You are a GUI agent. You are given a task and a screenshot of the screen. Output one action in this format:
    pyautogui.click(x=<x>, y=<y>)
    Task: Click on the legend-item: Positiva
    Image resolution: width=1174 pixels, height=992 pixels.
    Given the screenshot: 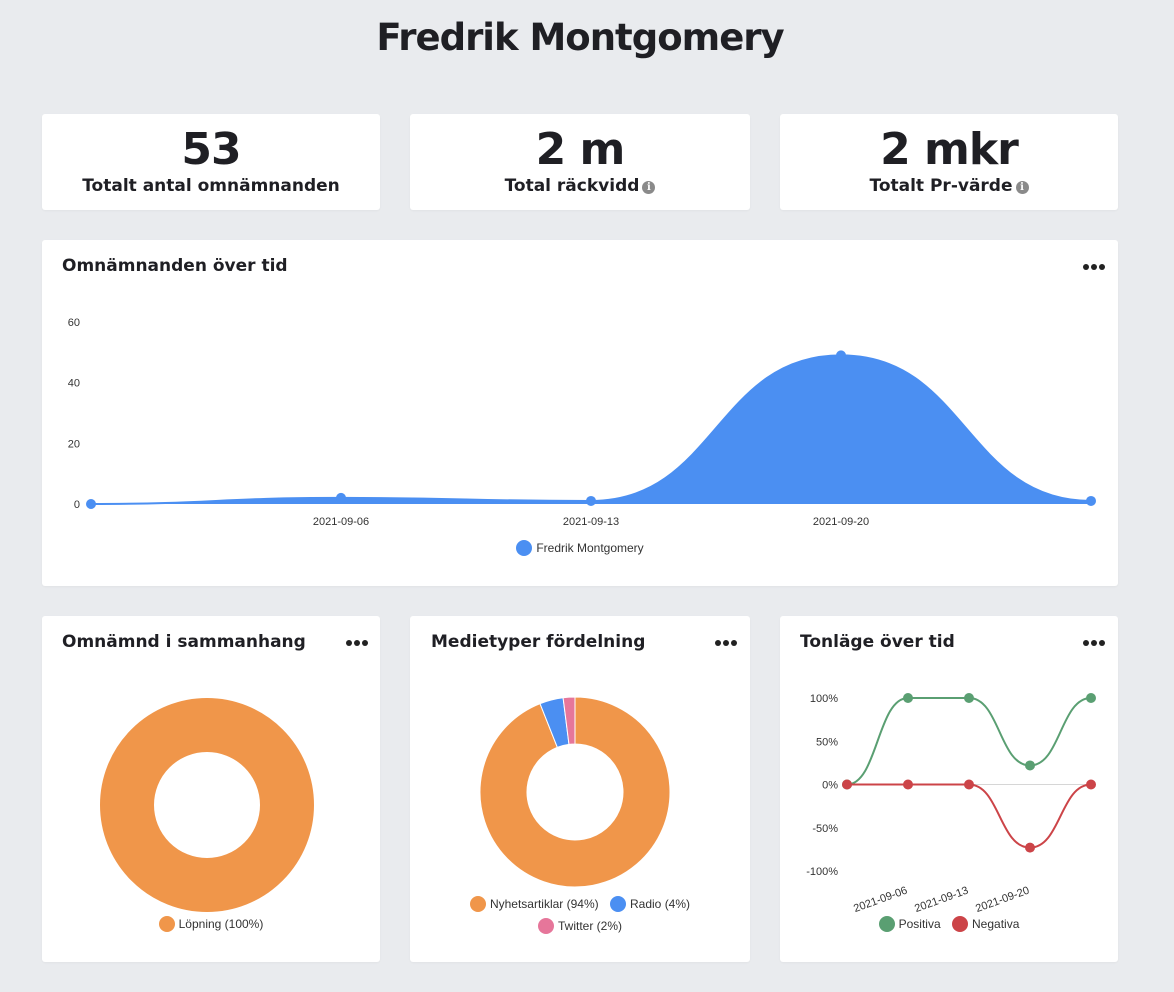 What is the action you would take?
    pyautogui.click(x=909, y=924)
    